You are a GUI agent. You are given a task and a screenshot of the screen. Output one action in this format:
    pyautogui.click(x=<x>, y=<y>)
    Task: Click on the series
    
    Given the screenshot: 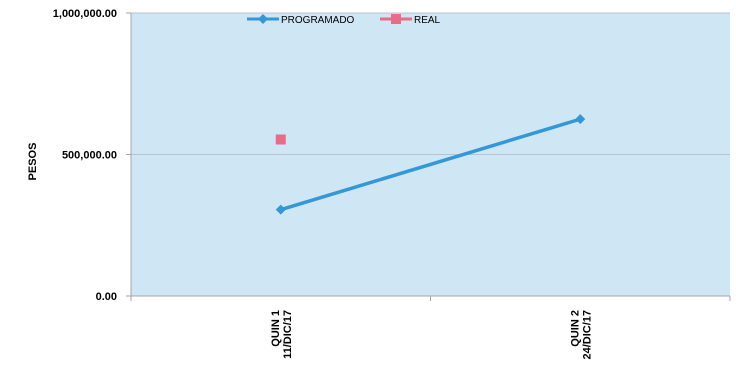 What is the action you would take?
    pyautogui.click(x=430, y=164)
    